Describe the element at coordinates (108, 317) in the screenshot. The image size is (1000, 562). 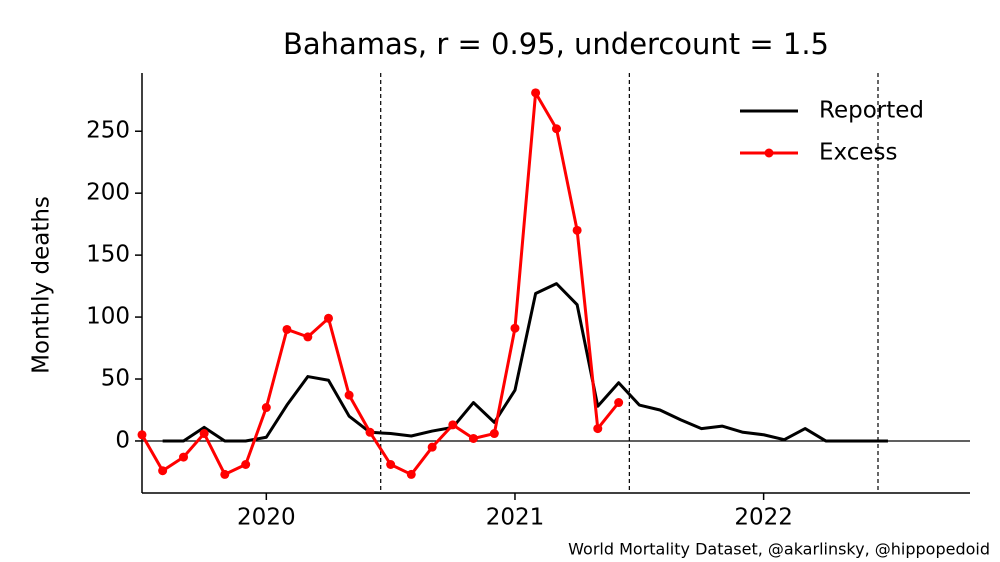
I see `y-tick-label: 100` at that location.